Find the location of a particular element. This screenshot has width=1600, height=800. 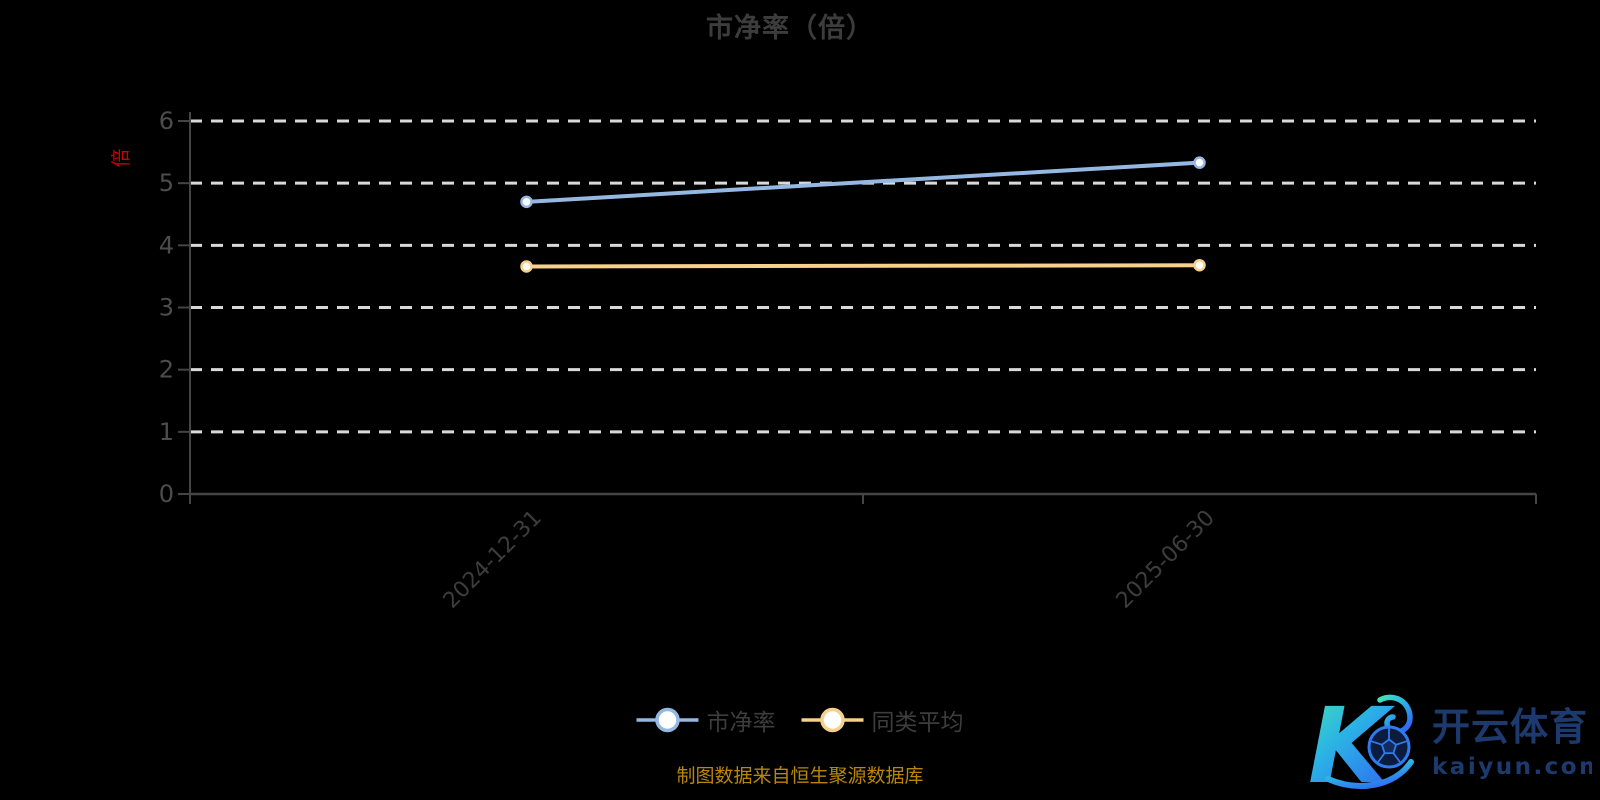

legend-label: 市净率 is located at coordinates (741, 723).